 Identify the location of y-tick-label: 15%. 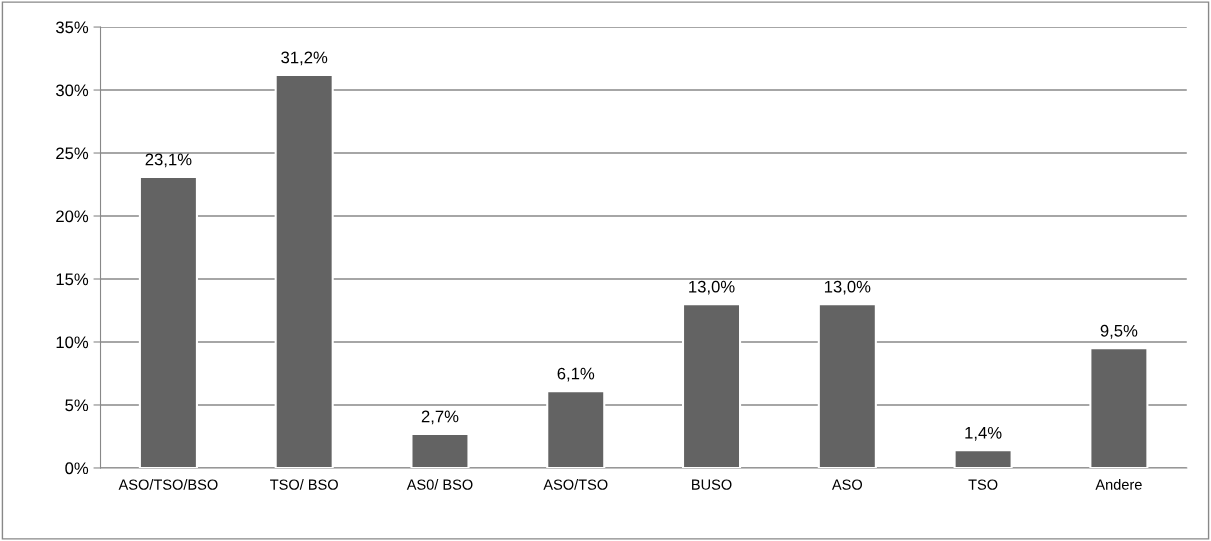
(72, 279).